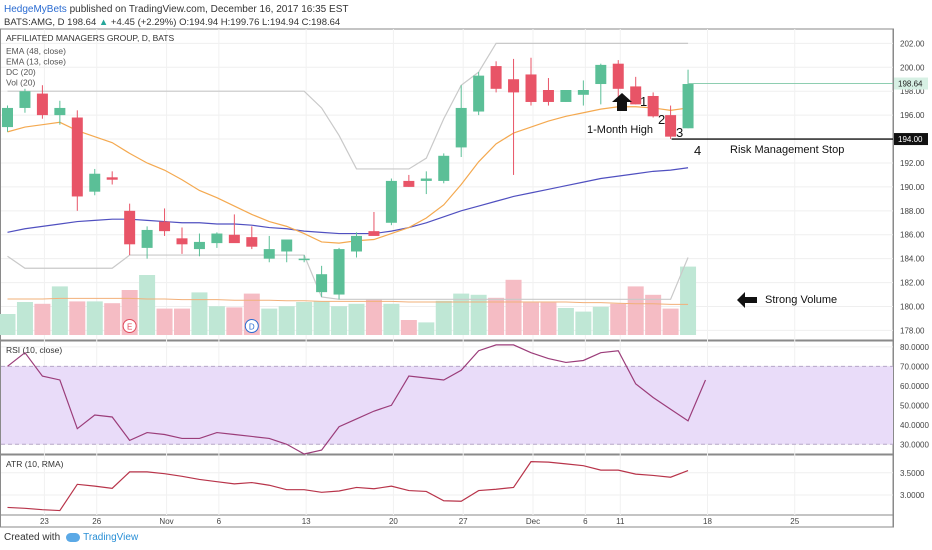 The height and width of the screenshot is (550, 932). I want to click on indicator-legend-item: EMA (48, close), so click(36, 51).